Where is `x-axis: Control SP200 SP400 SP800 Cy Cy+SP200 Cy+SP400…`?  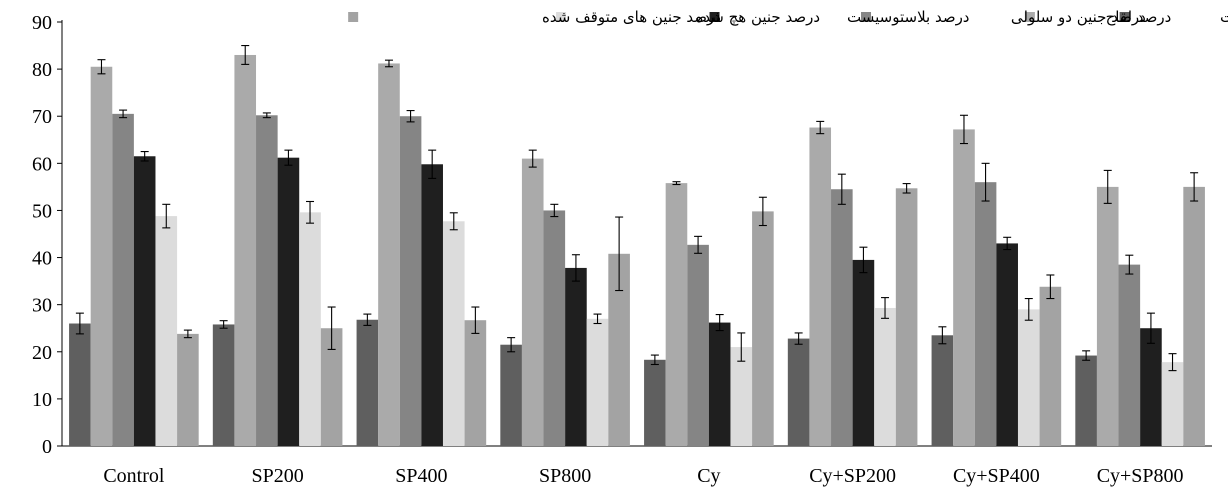
x-axis: Control SP200 SP400 SP800 Cy Cy+SP200 Cy+SP400… is located at coordinates (637, 466).